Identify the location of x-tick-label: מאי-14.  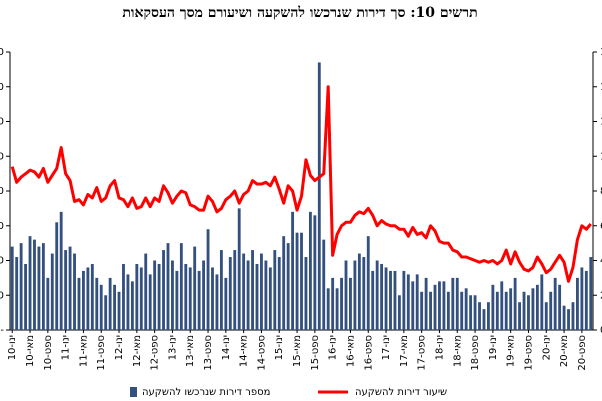
(244, 351).